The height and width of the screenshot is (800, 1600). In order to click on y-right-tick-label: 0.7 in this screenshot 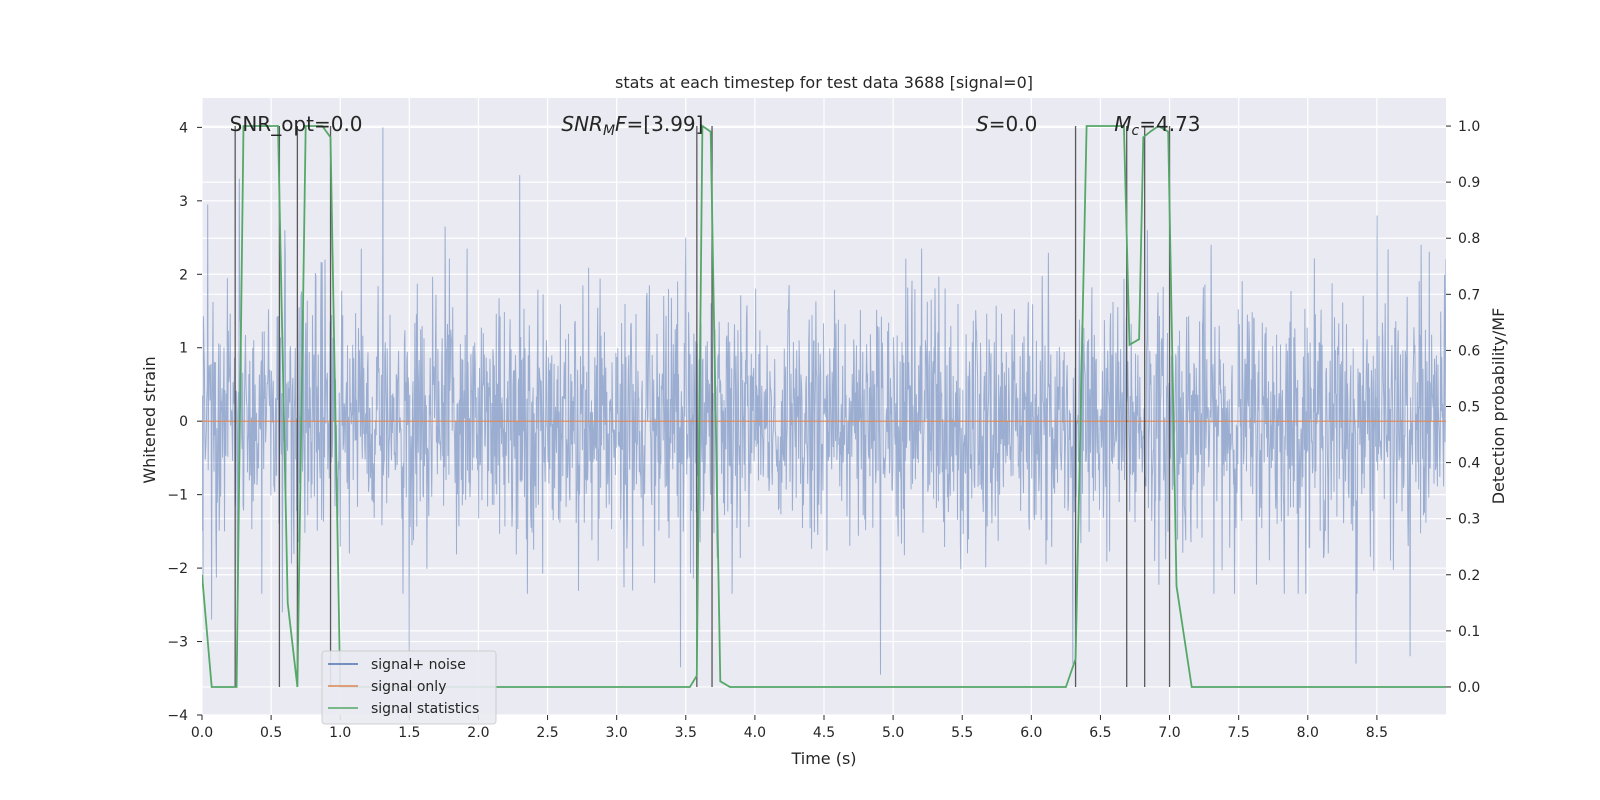, I will do `click(1469, 295)`.